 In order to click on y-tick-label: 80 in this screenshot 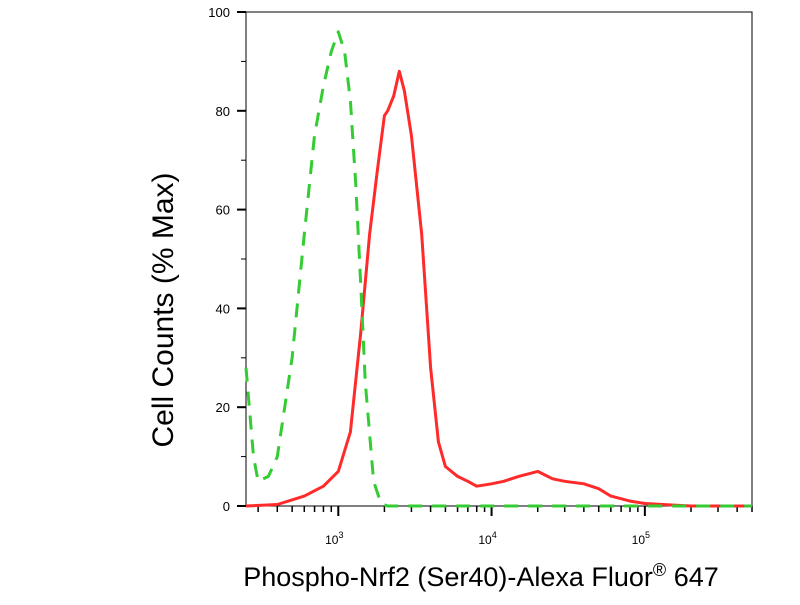, I will do `click(223, 111)`.